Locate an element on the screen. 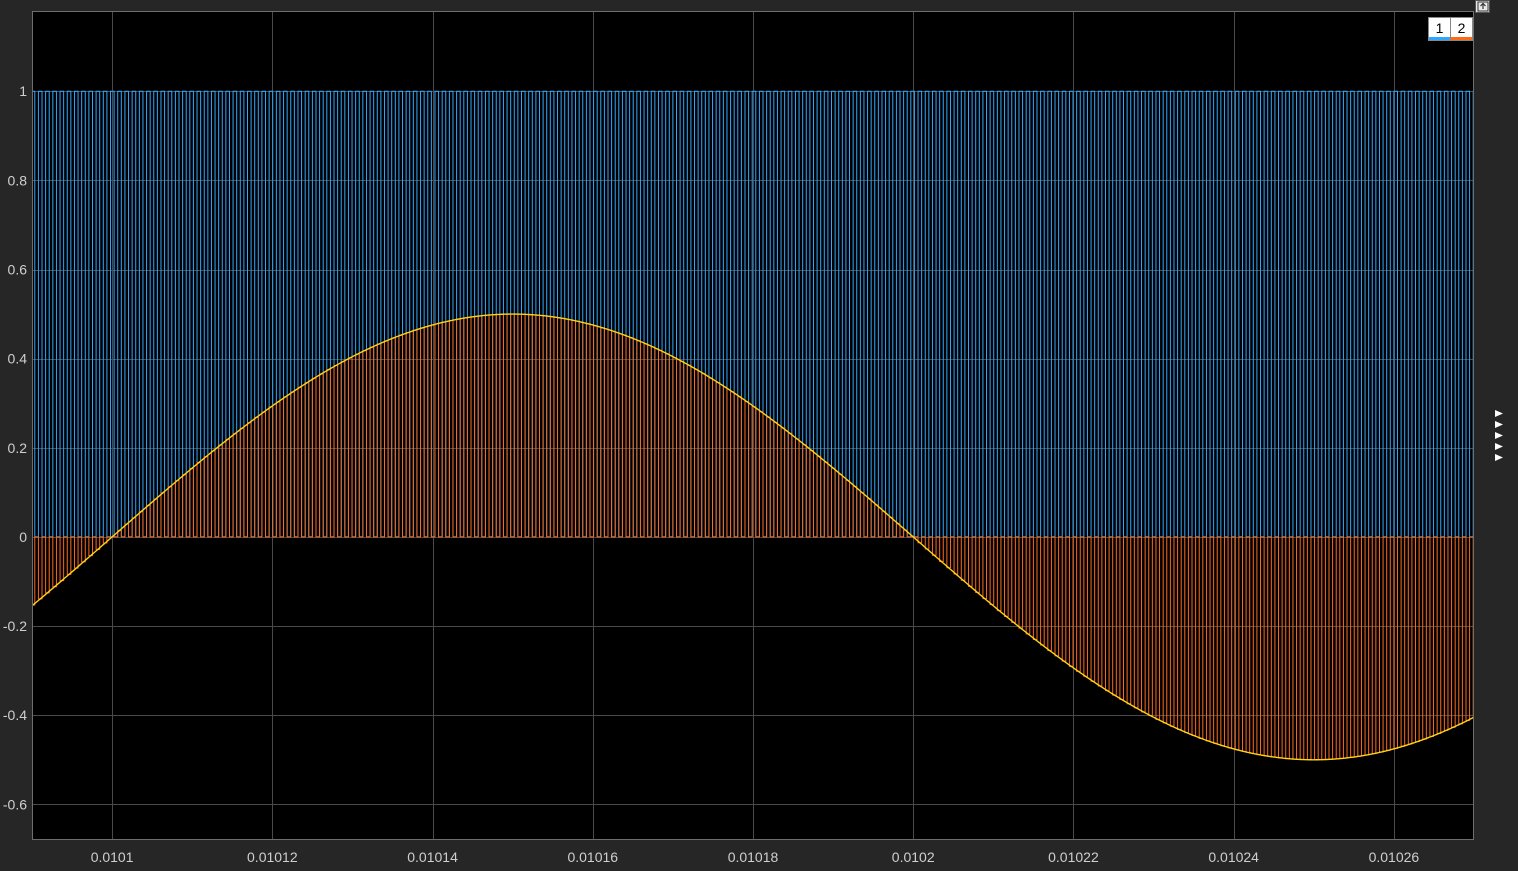 Image resolution: width=1518 pixels, height=871 pixels. x-tick-label: 0.01014 is located at coordinates (432, 857).